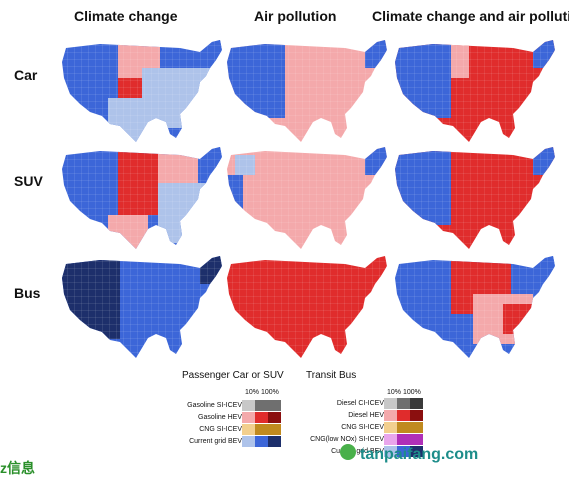 The width and height of the screenshot is (569, 478). What do you see at coordinates (360, 403) in the screenshot?
I see `legend-bus-label: Diesel CI-ICEV` at bounding box center [360, 403].